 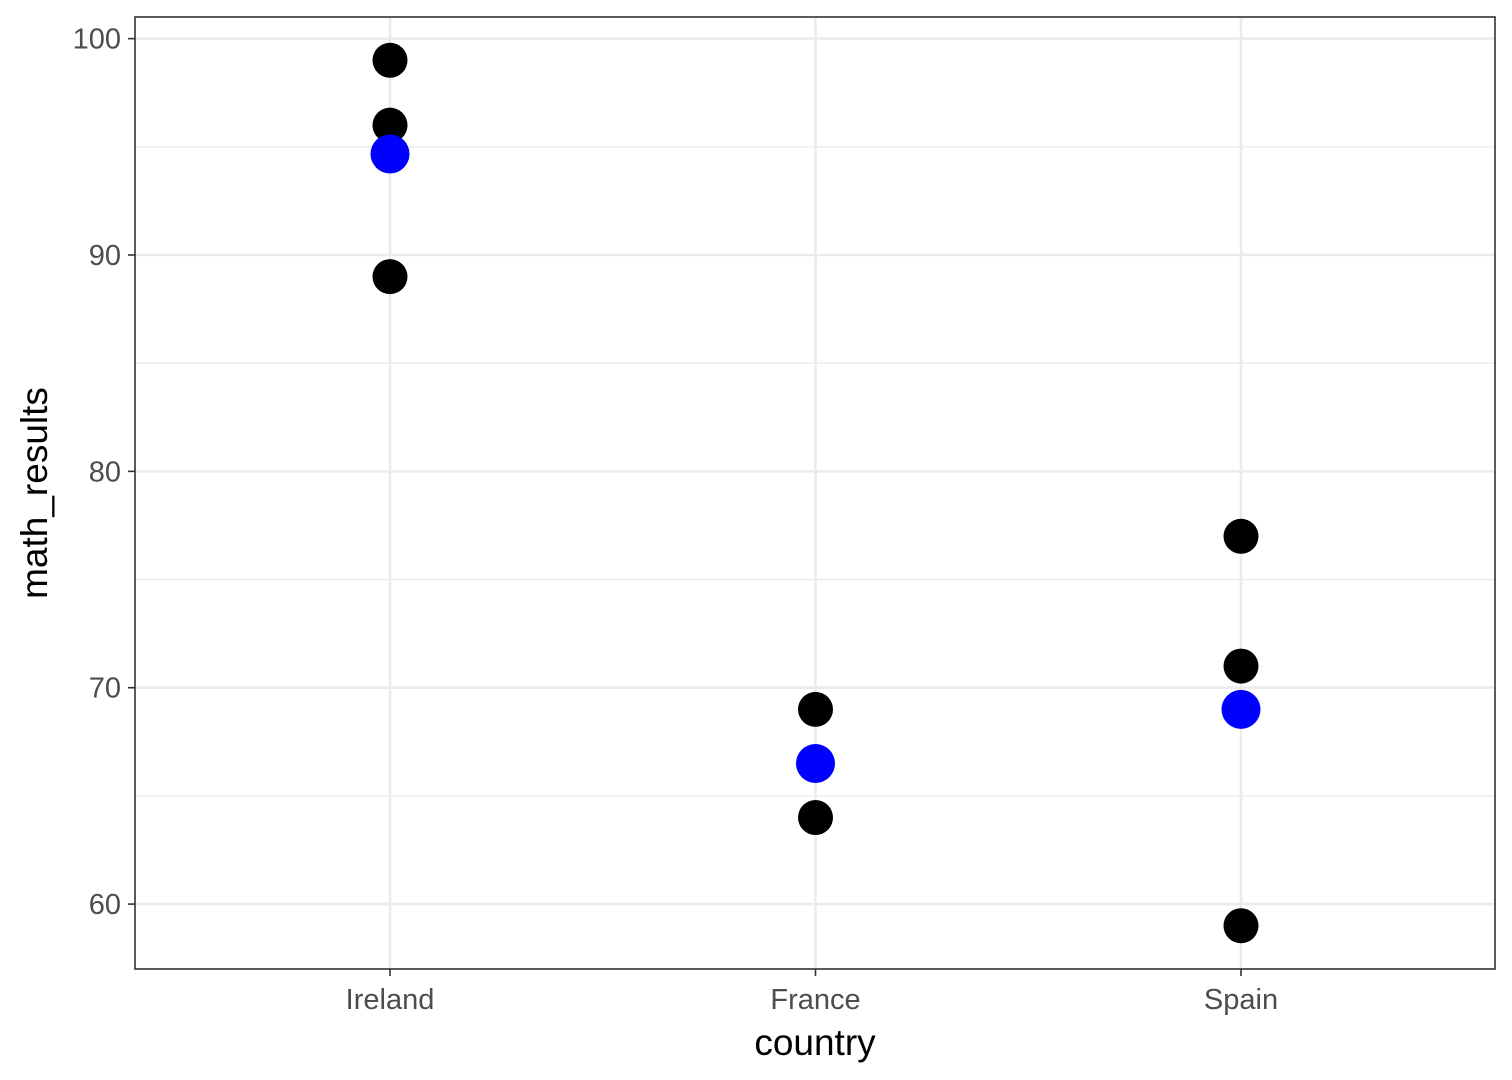 What do you see at coordinates (815, 1042) in the screenshot?
I see `x-axis-title: country` at bounding box center [815, 1042].